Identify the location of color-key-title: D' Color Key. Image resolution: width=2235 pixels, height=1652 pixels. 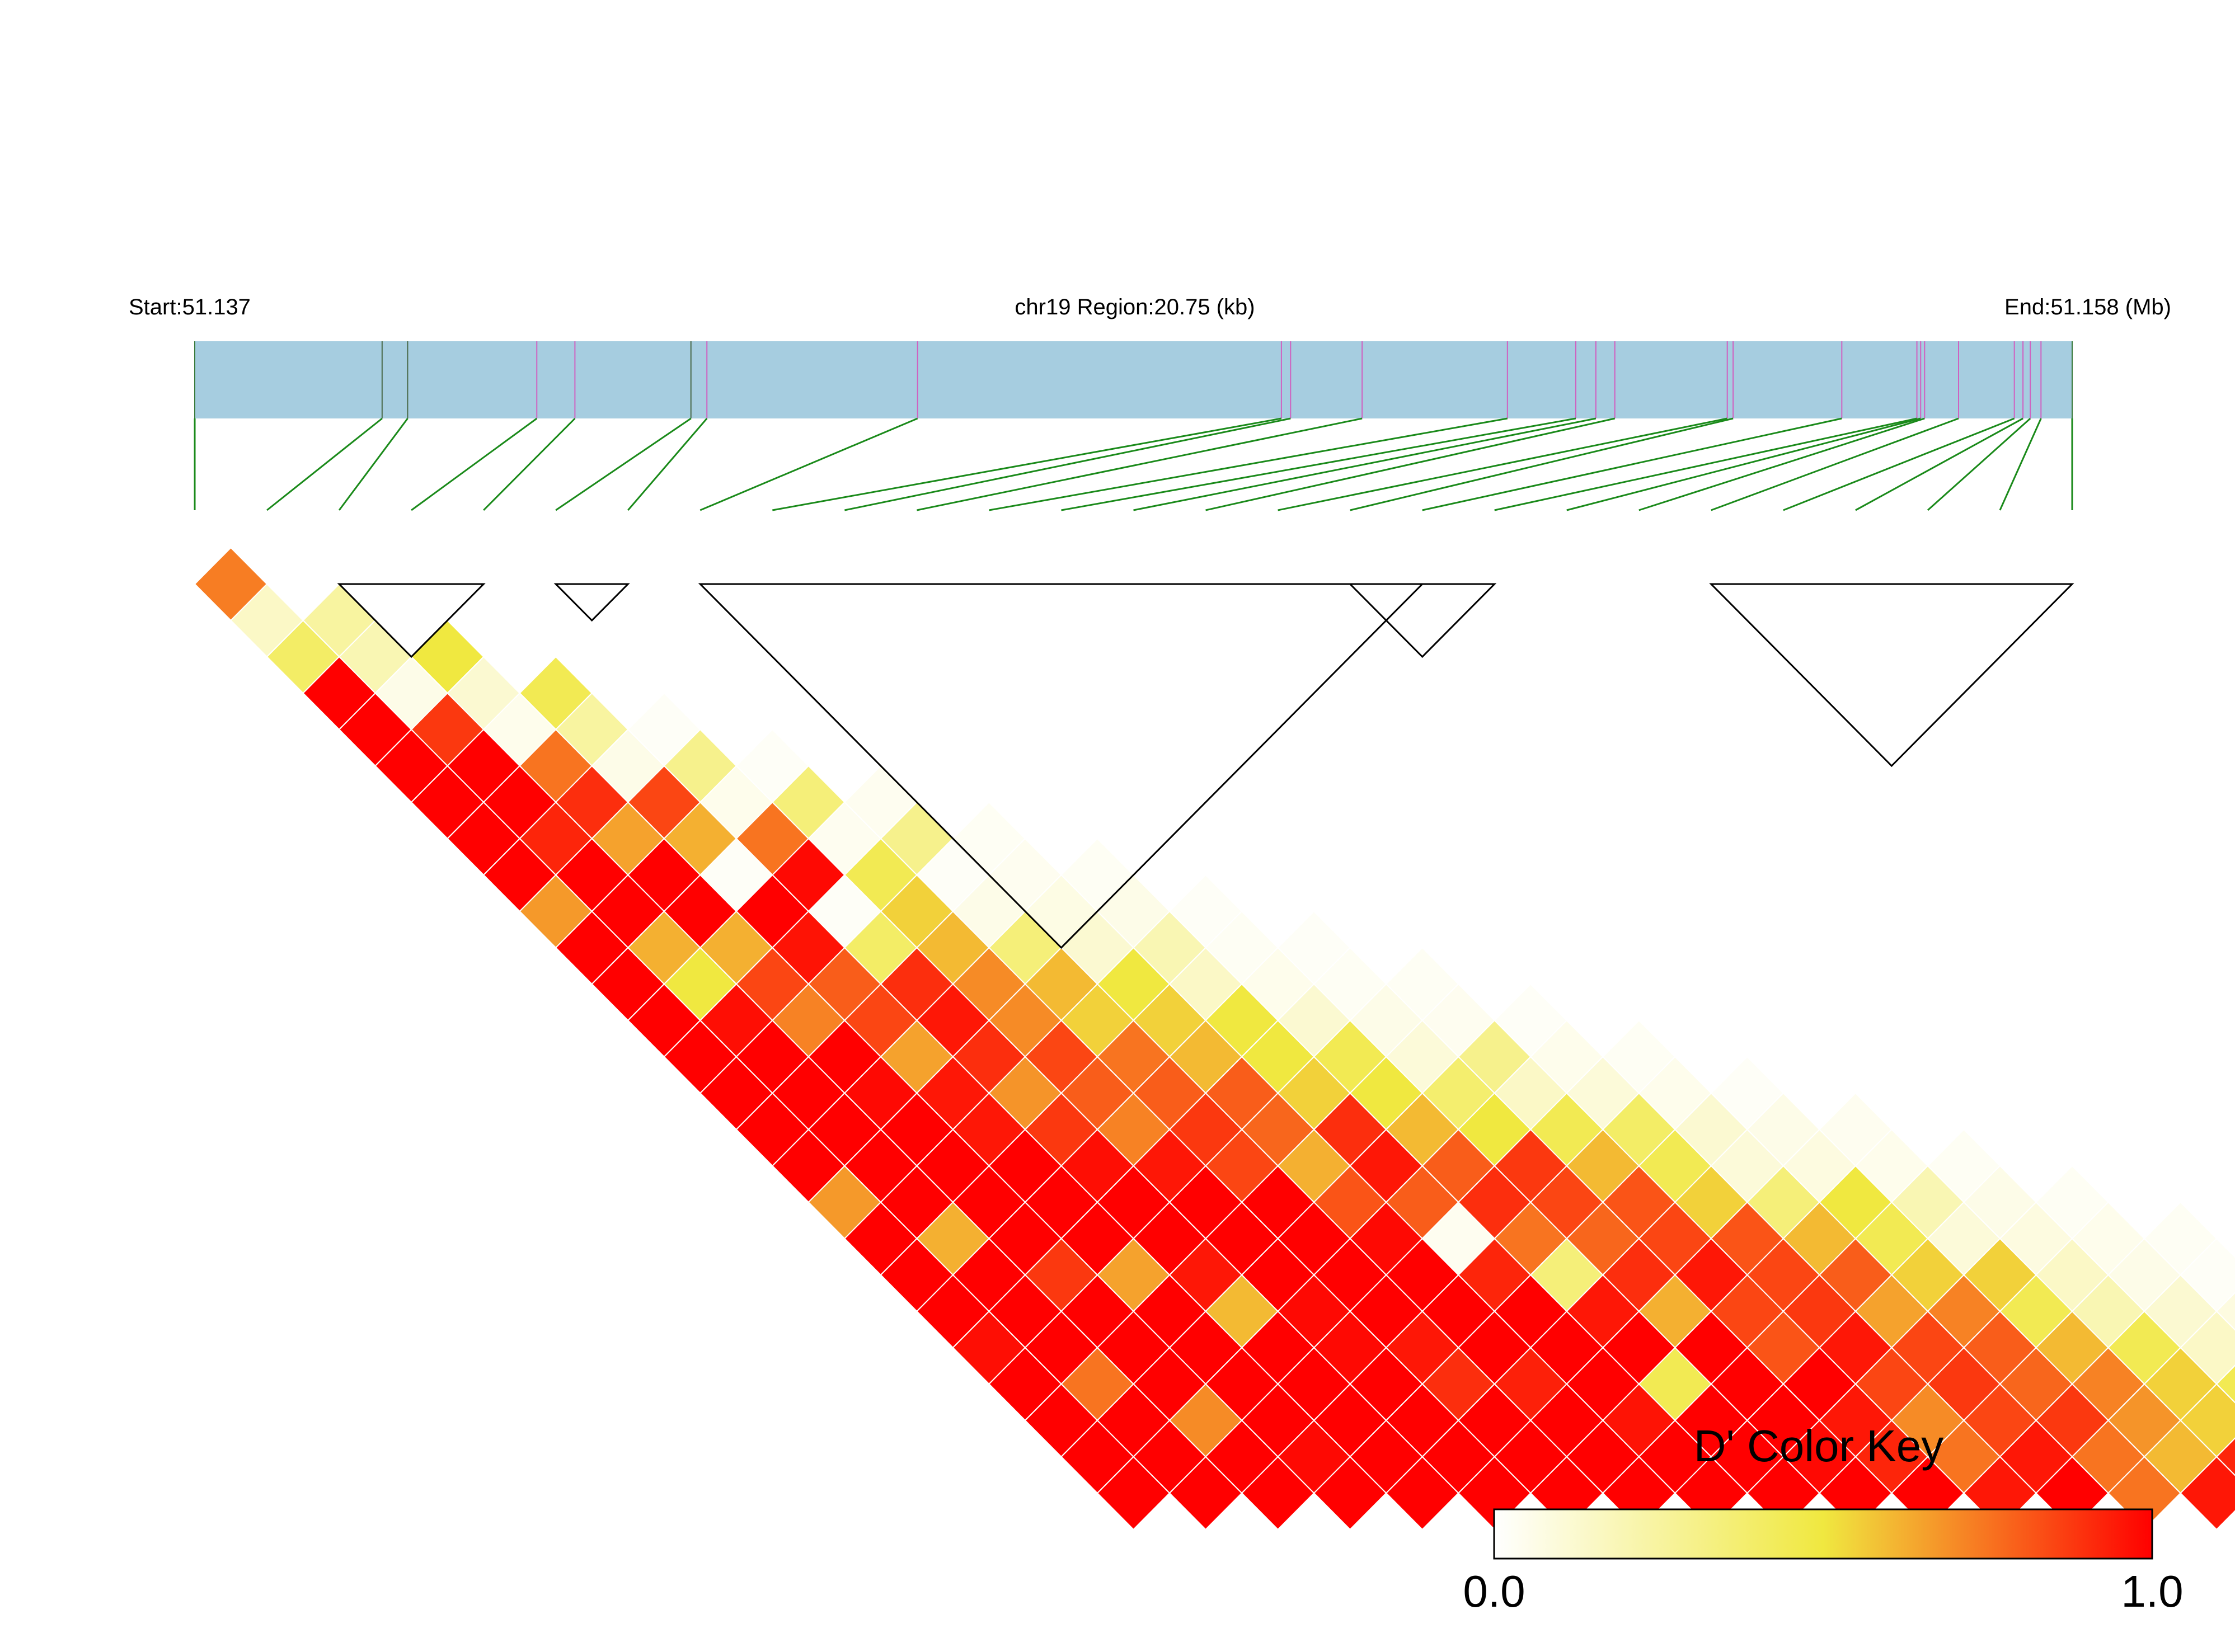
(1819, 1446).